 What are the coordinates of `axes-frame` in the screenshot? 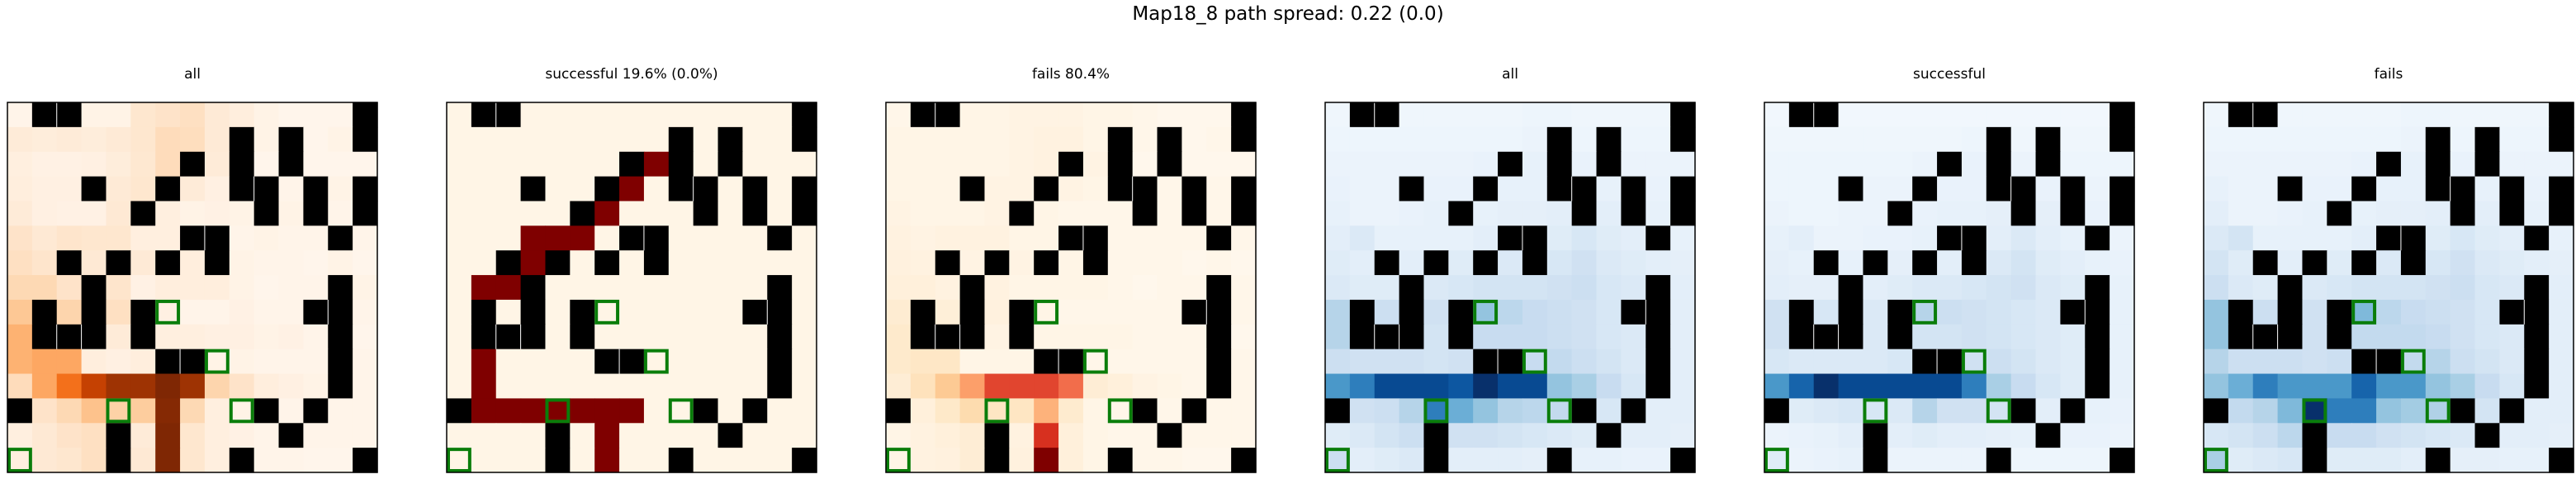 It's located at (2388, 288).